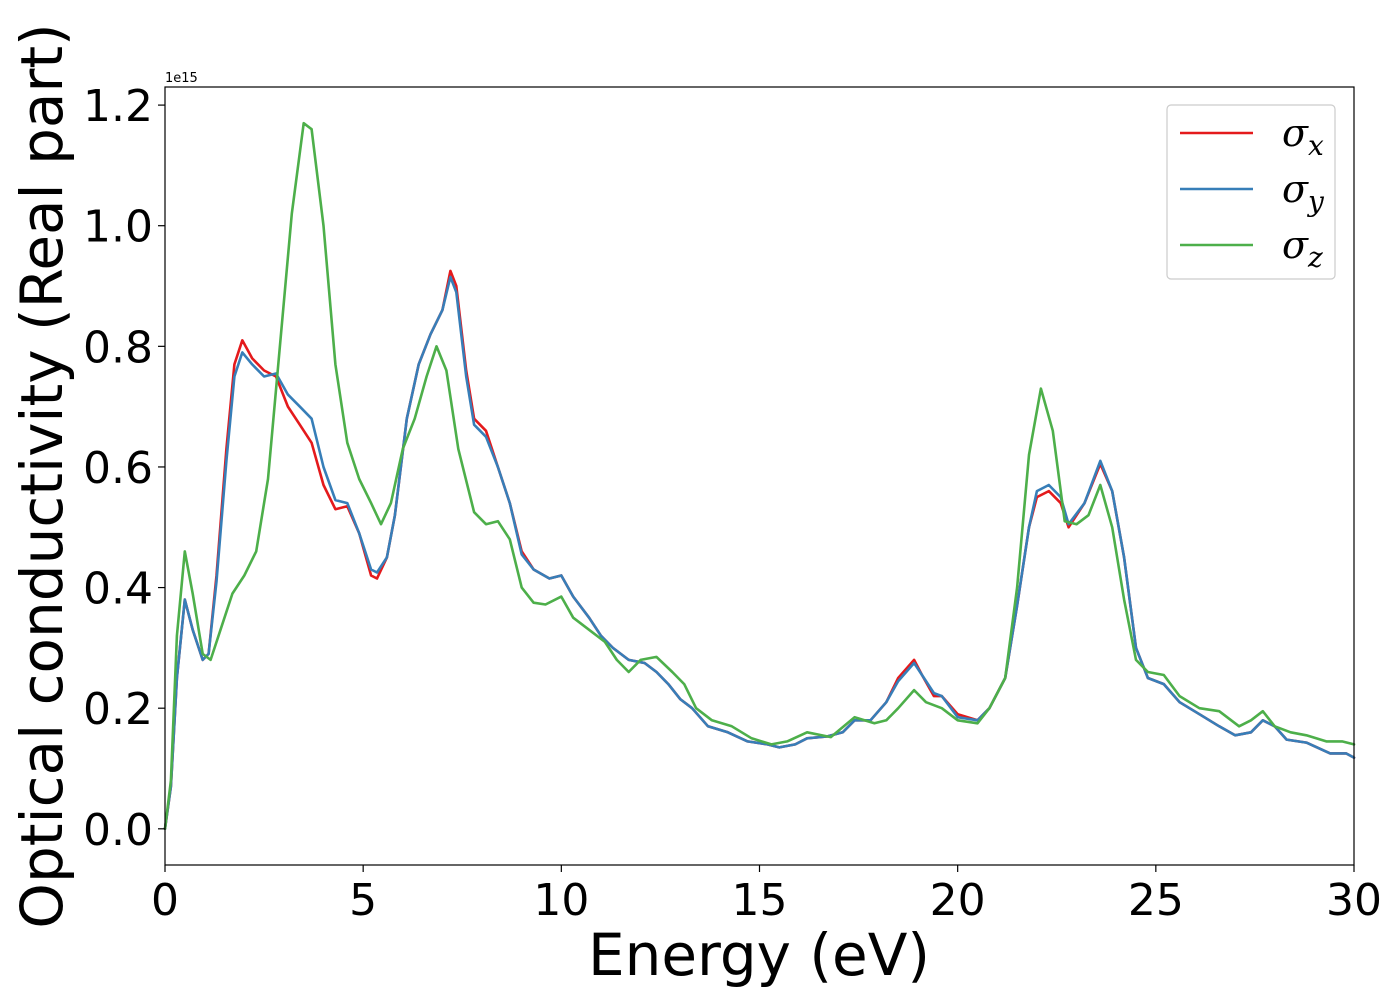  I want to click on x-tick-label: 5, so click(363, 900).